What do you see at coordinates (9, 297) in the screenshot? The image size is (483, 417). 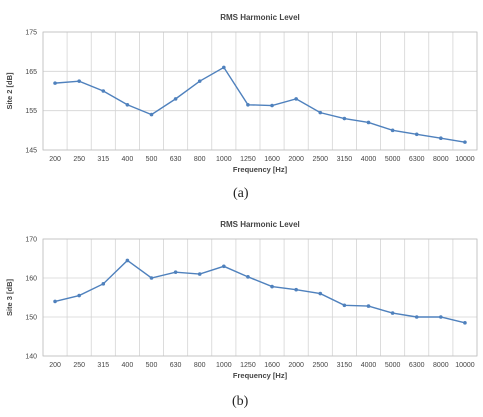 I see `y-axis-label: Site 3 [dB]` at bounding box center [9, 297].